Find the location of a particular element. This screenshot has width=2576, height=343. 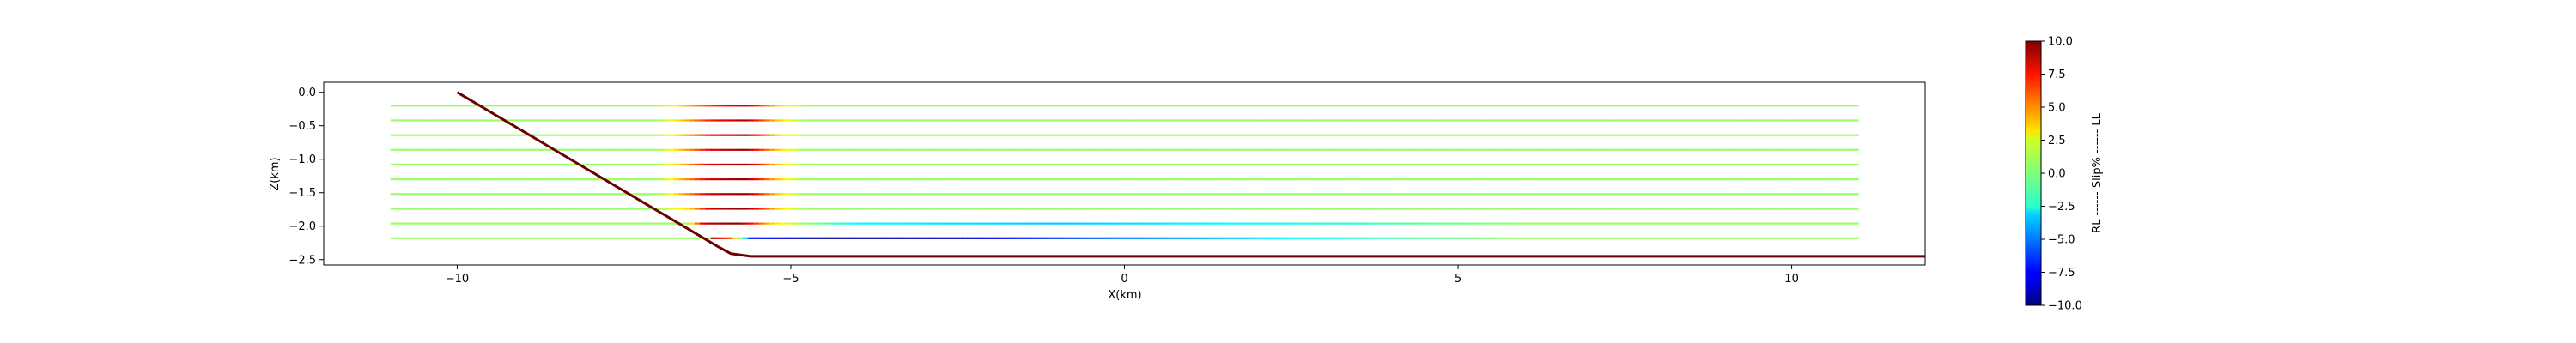

x-axis-label: X(km) is located at coordinates (1124, 295).